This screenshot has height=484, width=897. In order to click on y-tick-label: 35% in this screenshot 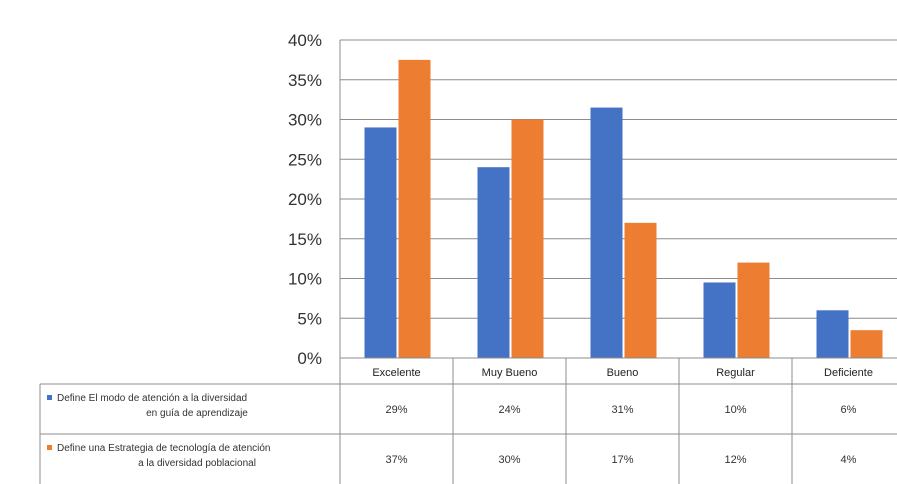, I will do `click(305, 80)`.